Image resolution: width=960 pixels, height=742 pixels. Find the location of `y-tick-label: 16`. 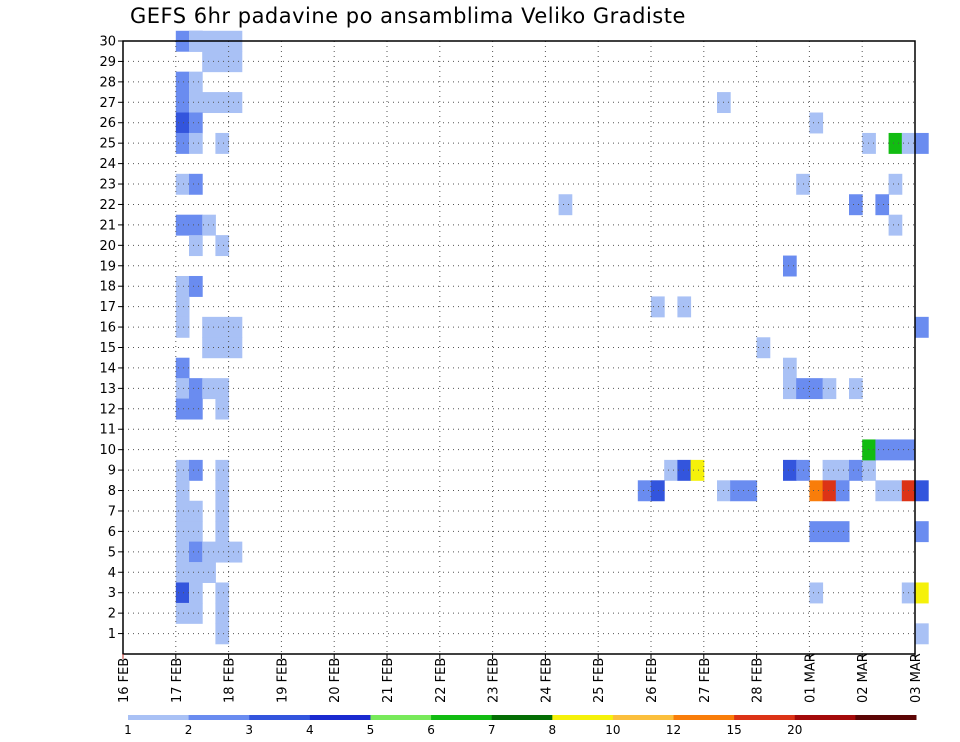

y-tick-label: 16 is located at coordinates (107, 328).